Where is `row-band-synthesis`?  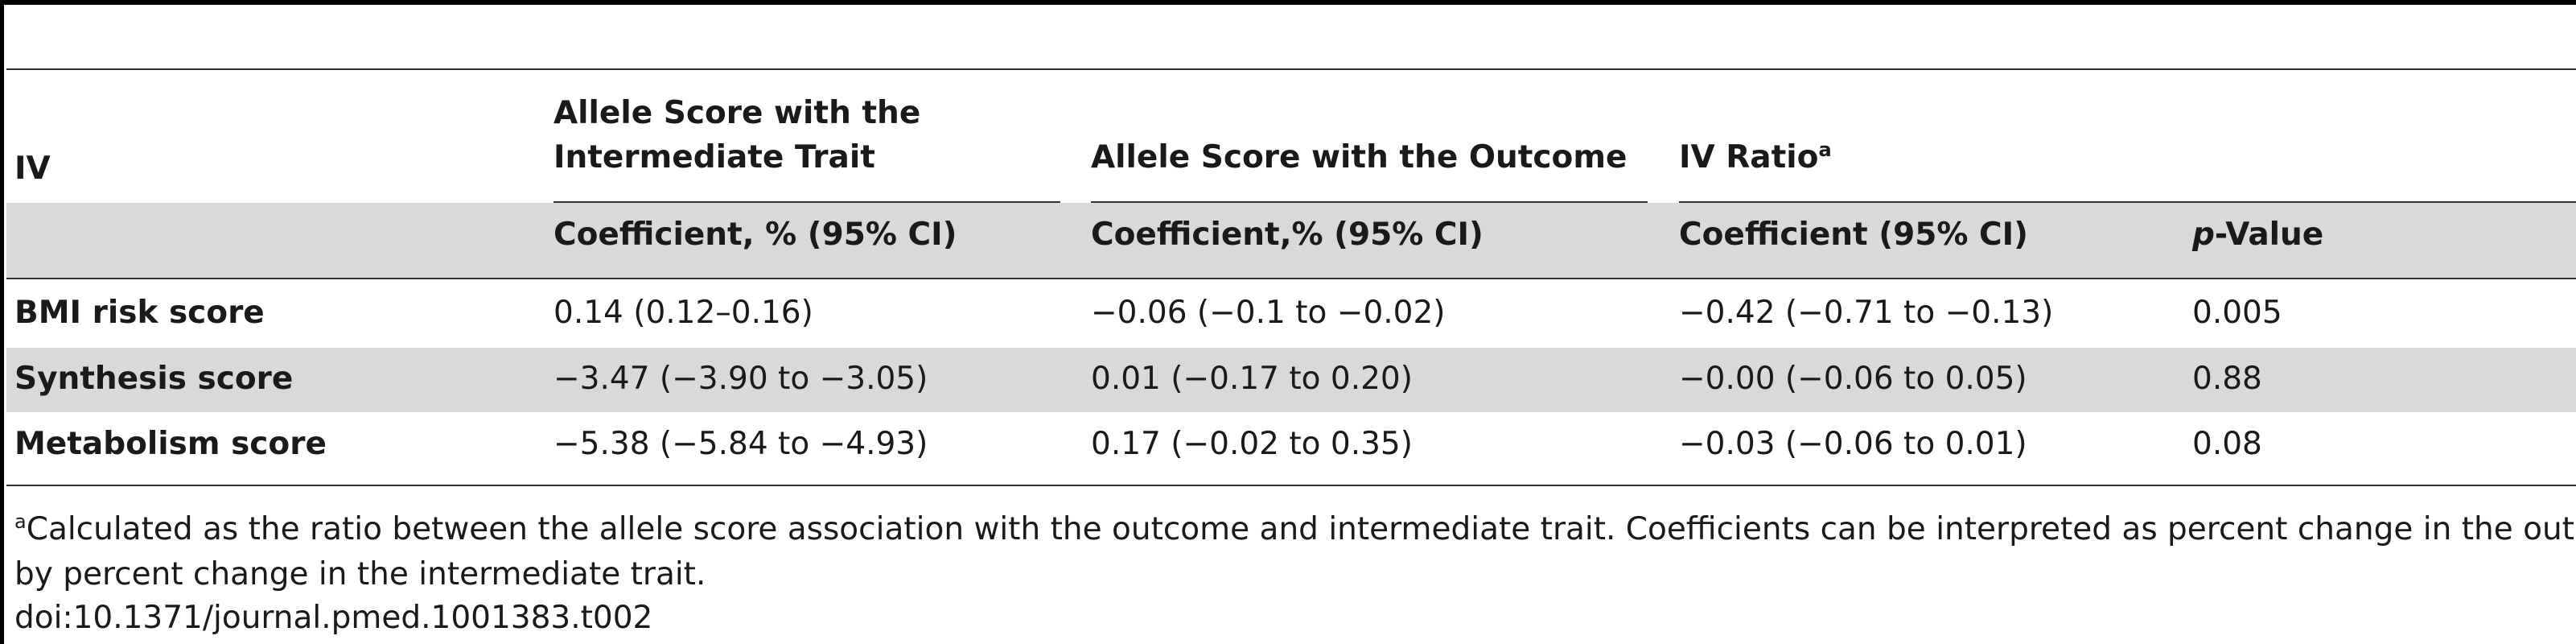
row-band-synthesis is located at coordinates (1291, 380).